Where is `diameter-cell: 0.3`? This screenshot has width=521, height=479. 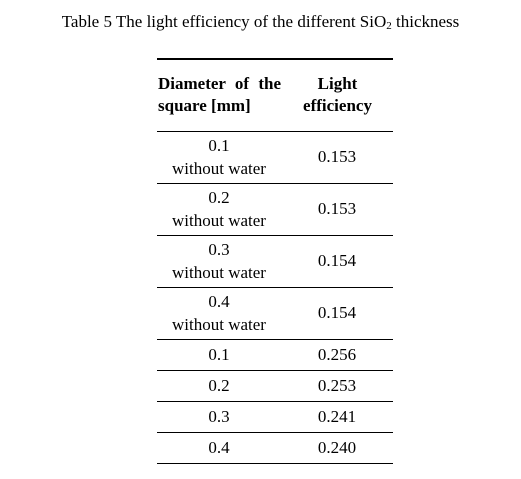 diameter-cell: 0.3 is located at coordinates (219, 417).